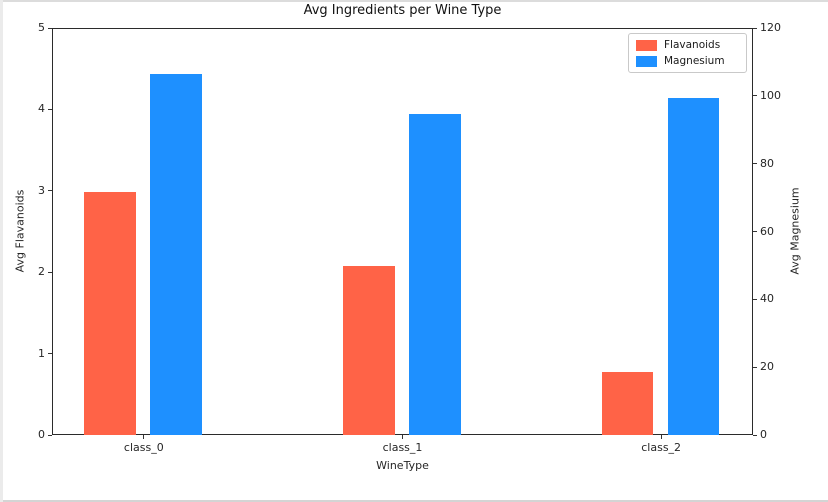  I want to click on legend: Flavanoids Magnesium, so click(687, 53).